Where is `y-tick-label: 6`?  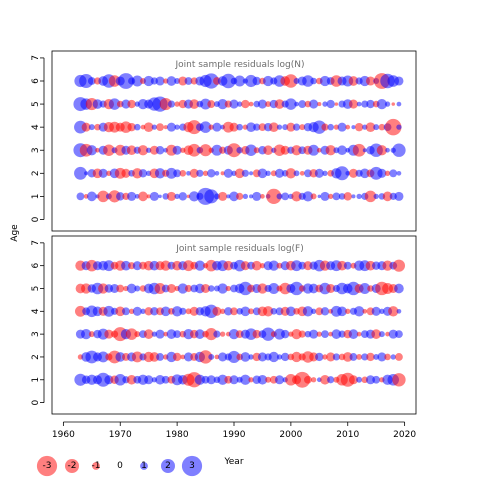 y-tick-label: 6 is located at coordinates (36, 266).